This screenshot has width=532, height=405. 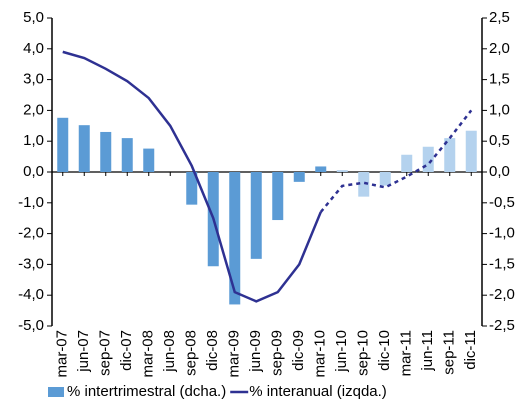 I want to click on x-tick-label: jun-09, so click(x=255, y=351).